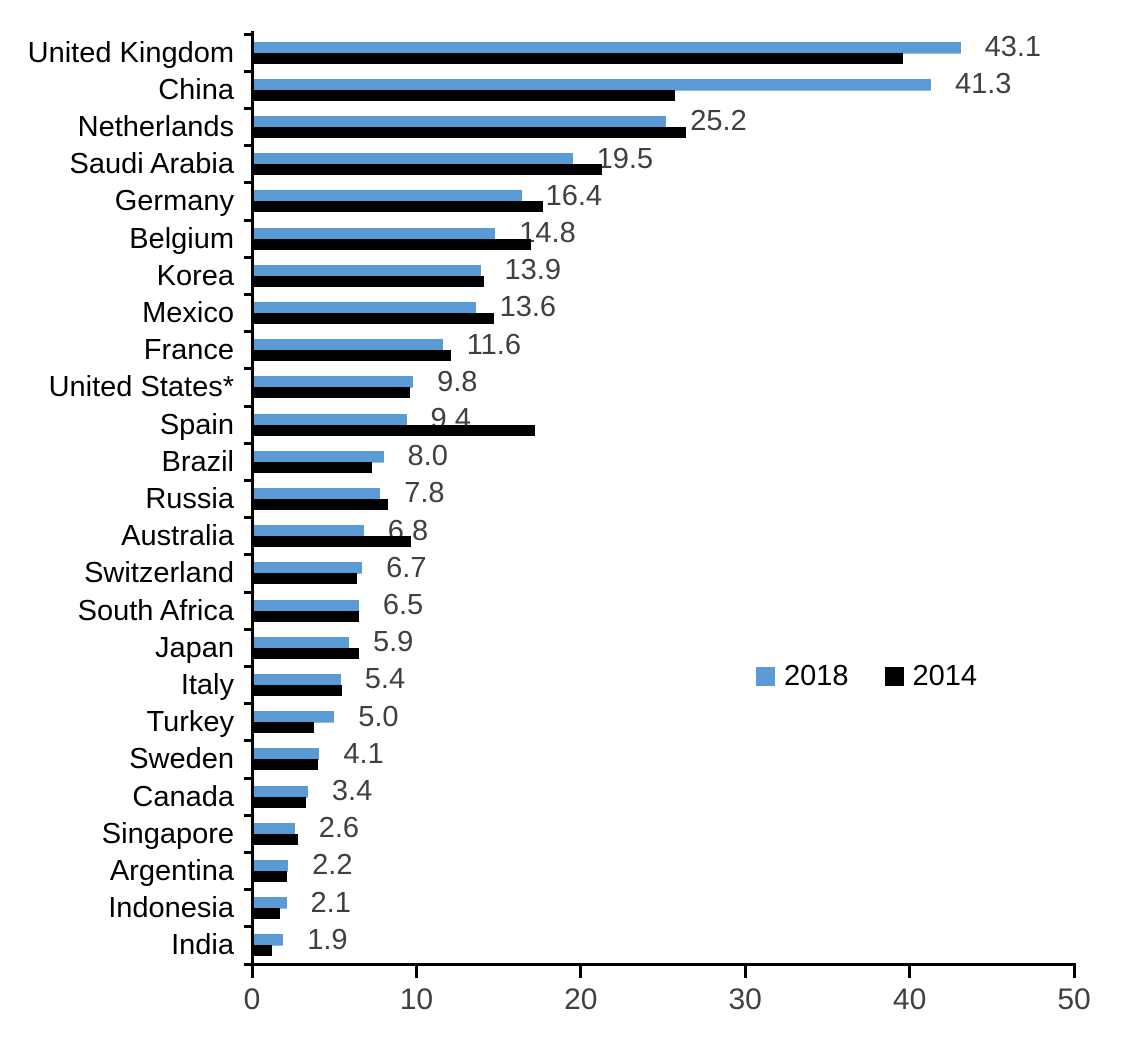  Describe the element at coordinates (894, 676) in the screenshot. I see `legend-swatch-2014` at that location.